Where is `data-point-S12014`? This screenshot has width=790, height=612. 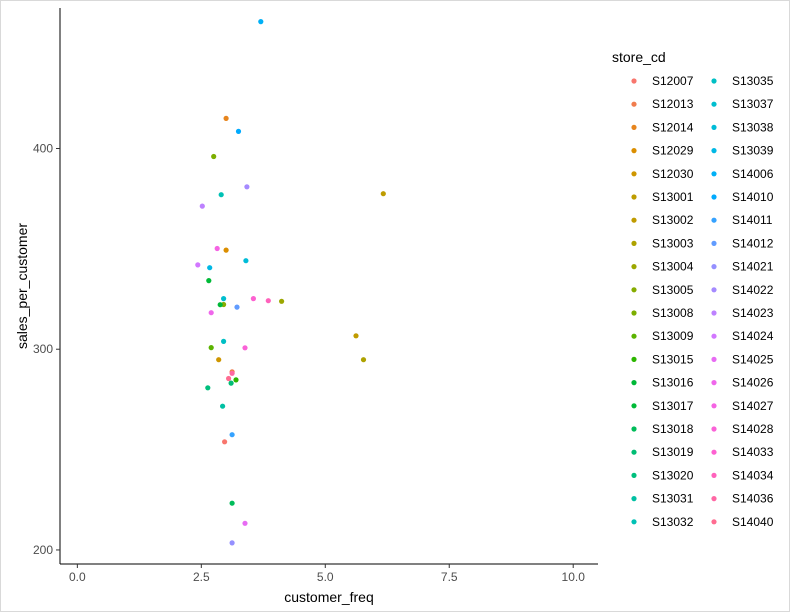
data-point-S12014 is located at coordinates (226, 118).